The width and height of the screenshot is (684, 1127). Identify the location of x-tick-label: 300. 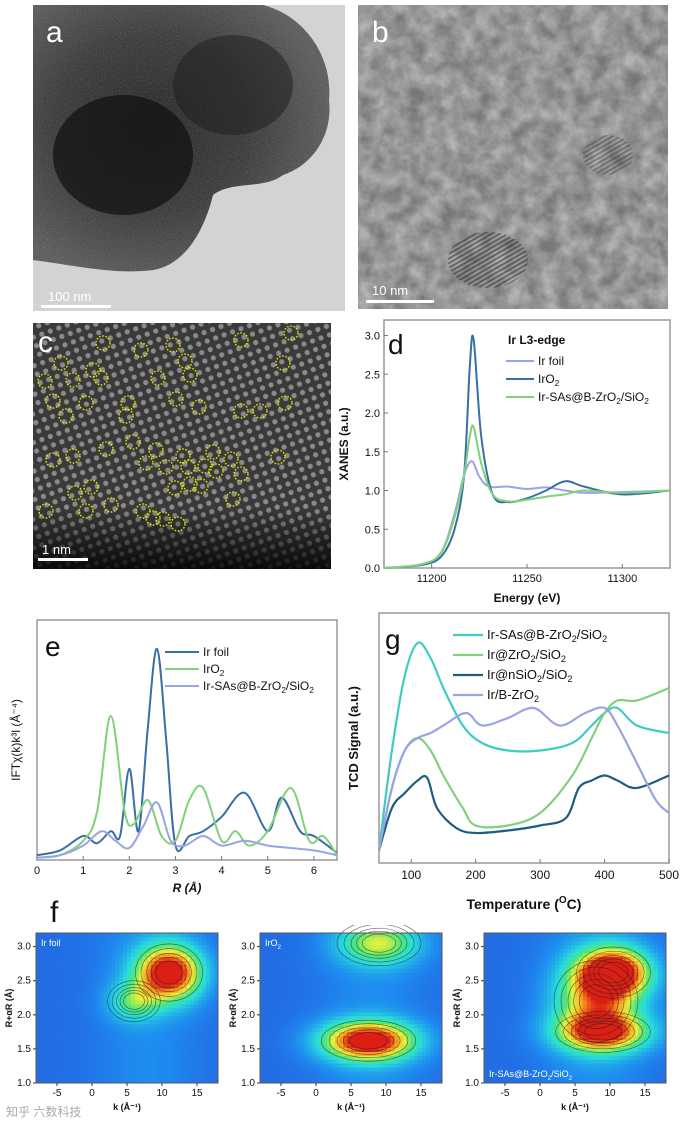
(540, 875).